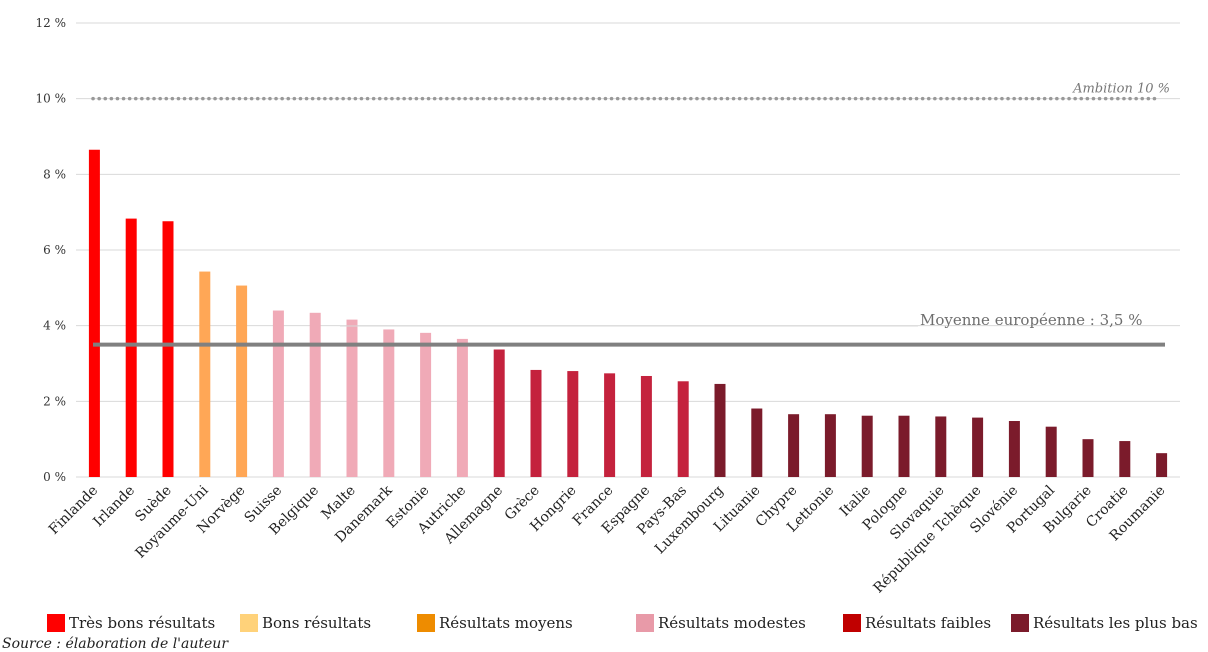 This screenshot has width=1208, height=652. Describe the element at coordinates (115, 644) in the screenshot. I see `source-note: Source : élaboration de l'auteur` at that location.